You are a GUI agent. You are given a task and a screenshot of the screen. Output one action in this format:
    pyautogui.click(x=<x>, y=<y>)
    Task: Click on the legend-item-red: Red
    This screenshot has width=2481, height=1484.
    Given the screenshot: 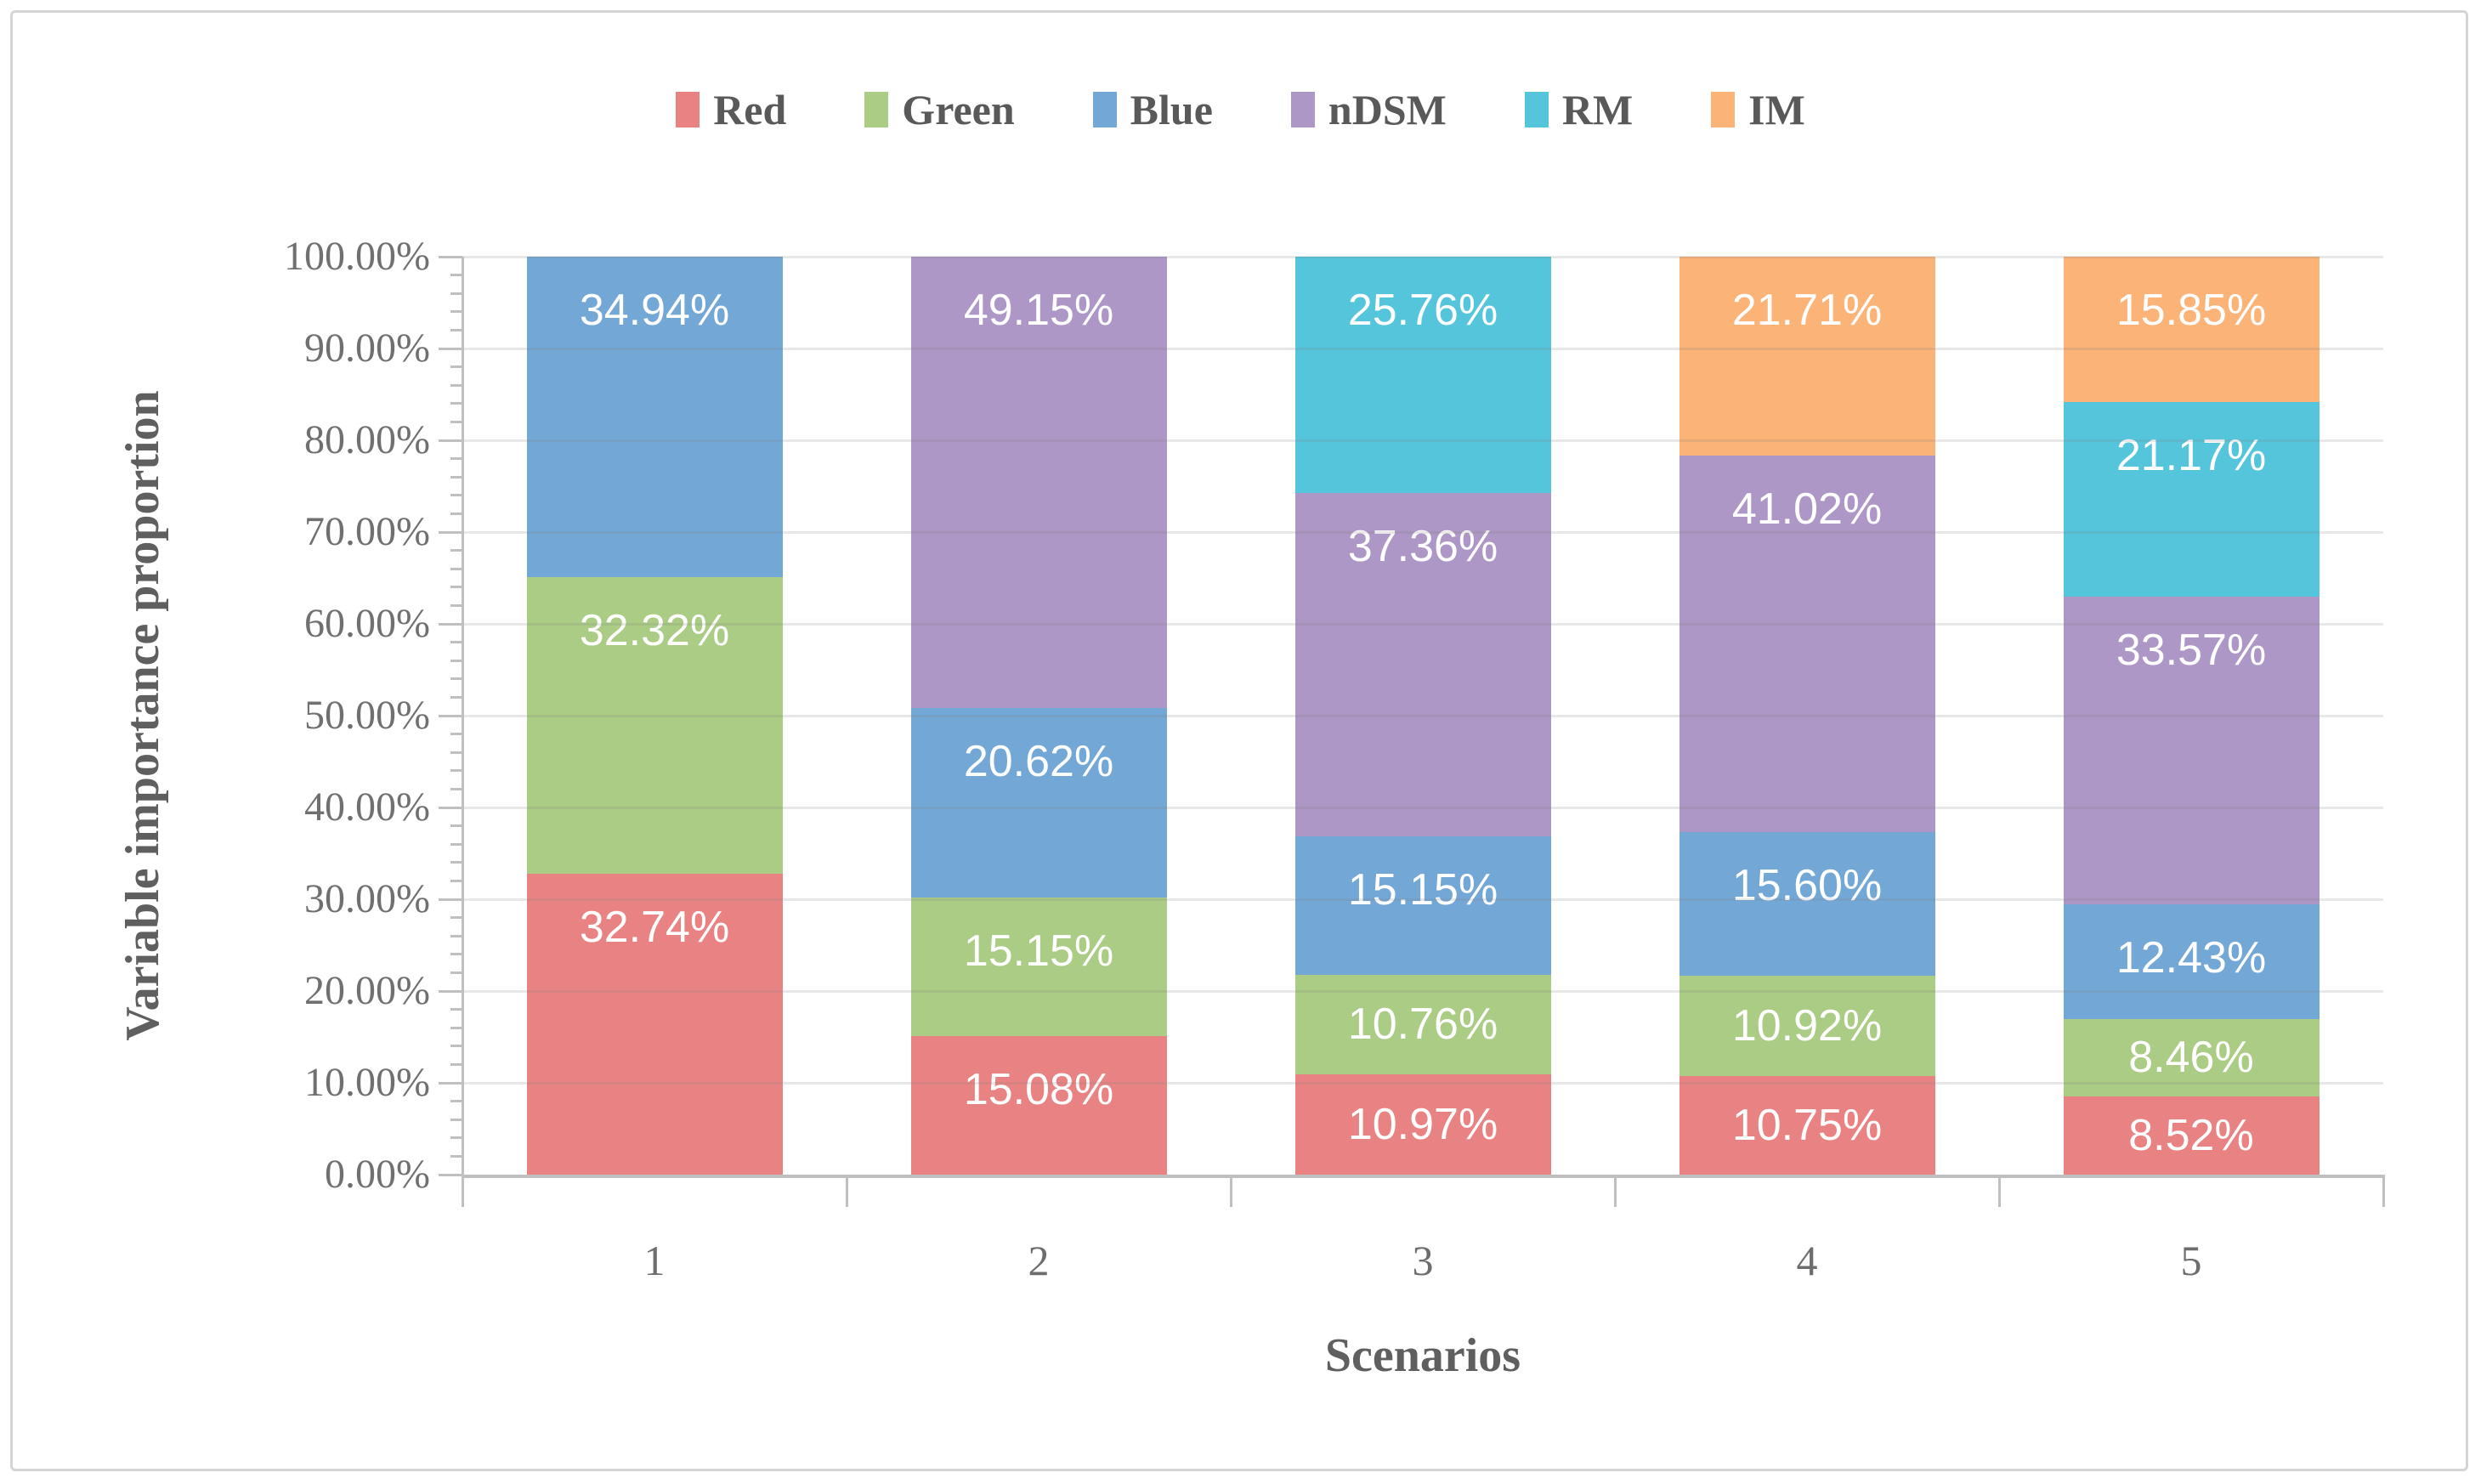 What is the action you would take?
    pyautogui.click(x=731, y=109)
    